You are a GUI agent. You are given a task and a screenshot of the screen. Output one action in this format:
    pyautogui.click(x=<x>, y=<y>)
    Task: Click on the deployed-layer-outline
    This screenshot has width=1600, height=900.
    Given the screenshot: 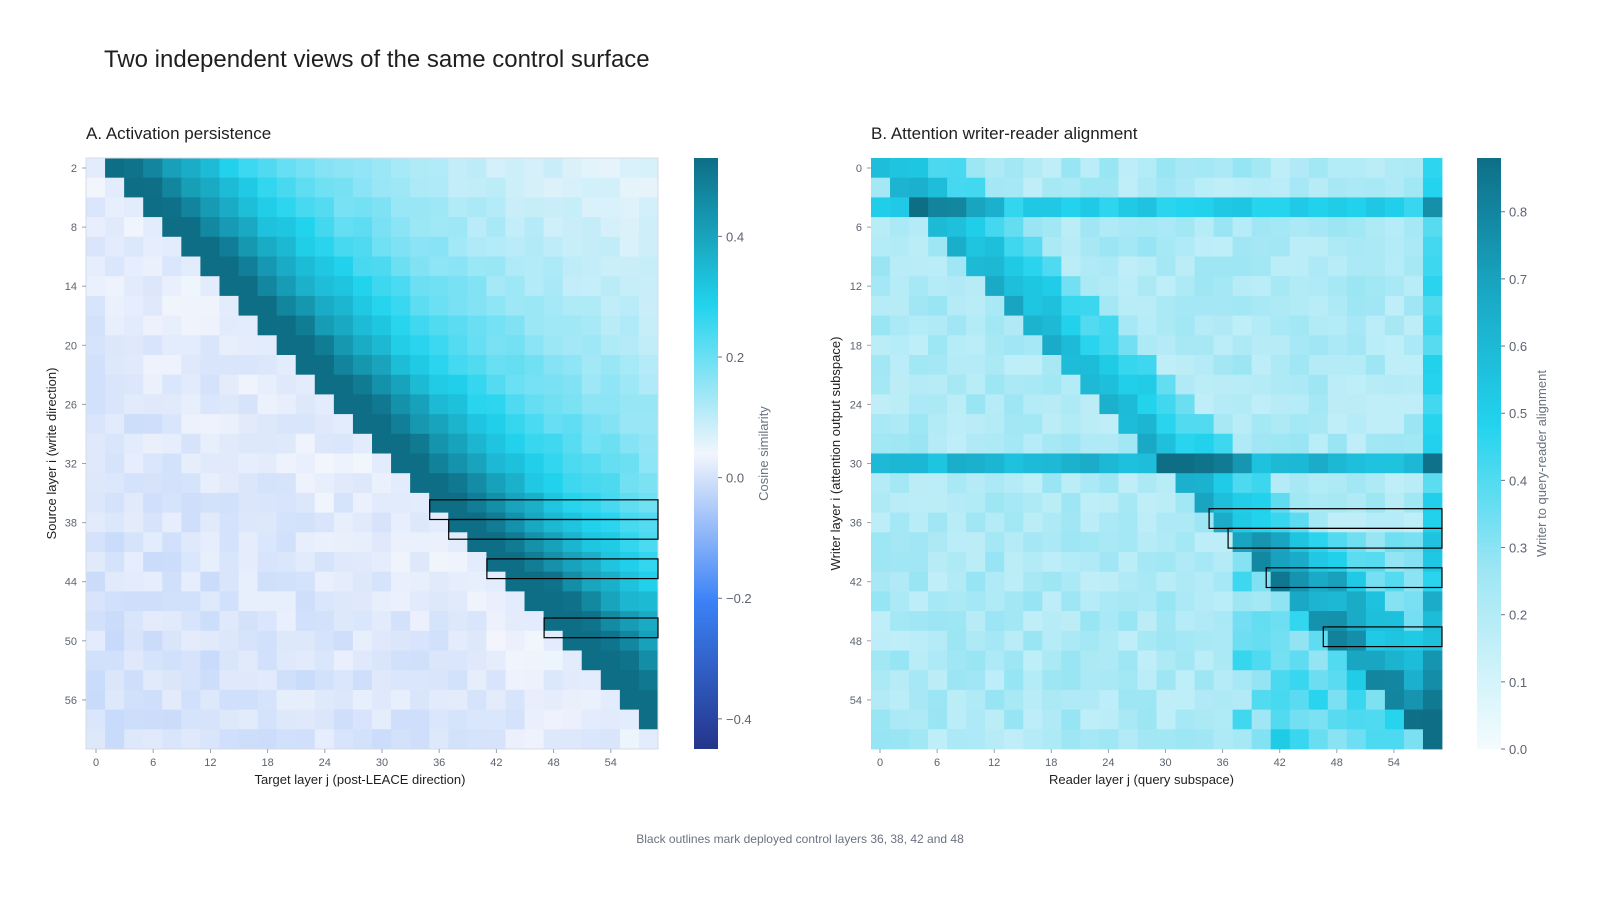 What is the action you would take?
    pyautogui.click(x=1335, y=538)
    